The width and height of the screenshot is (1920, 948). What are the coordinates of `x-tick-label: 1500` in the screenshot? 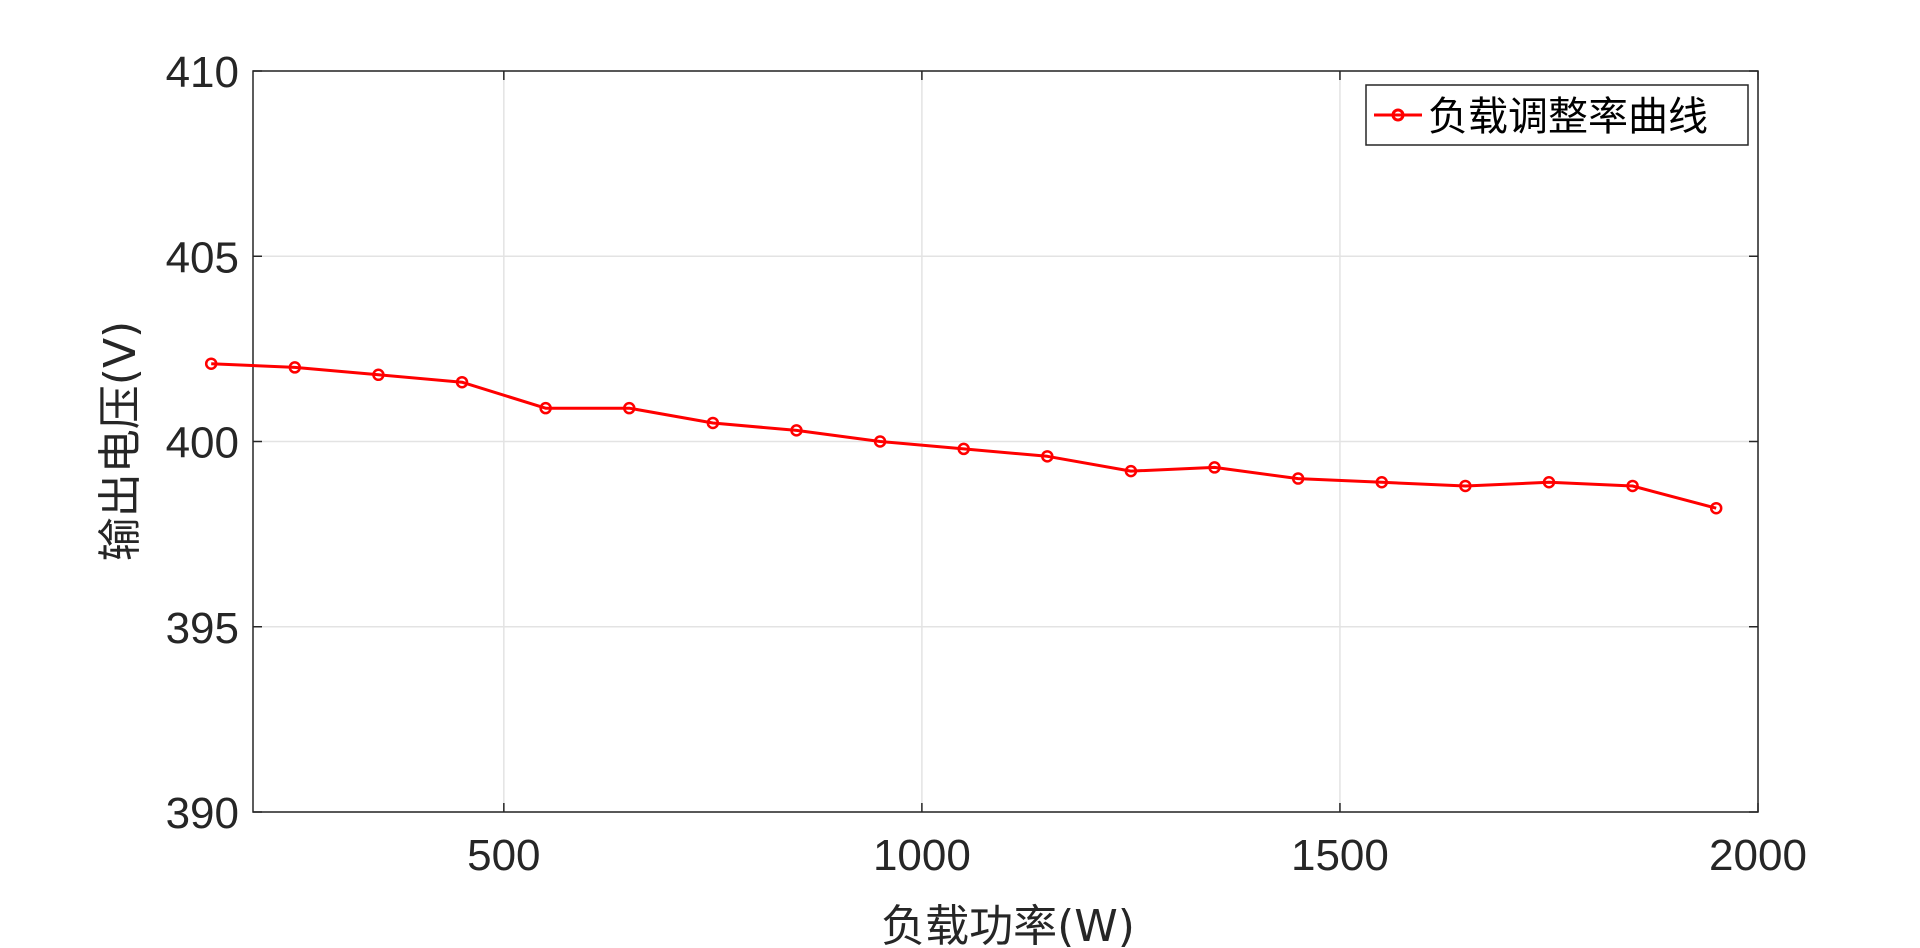 It's located at (1340, 855).